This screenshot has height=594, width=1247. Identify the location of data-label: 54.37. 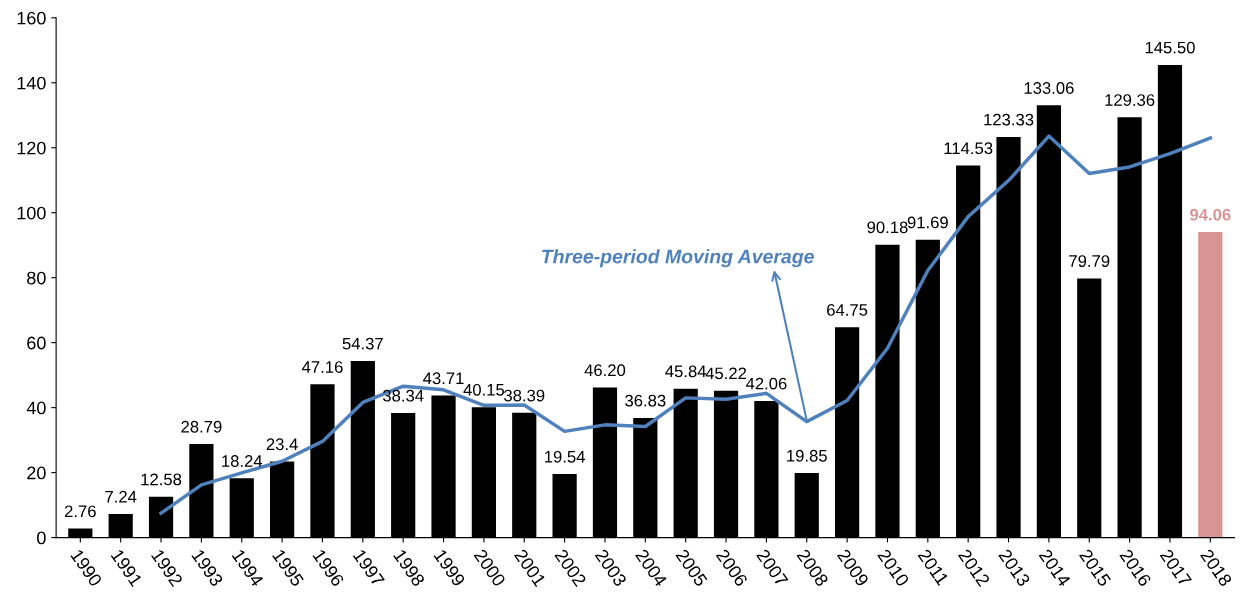
(362, 343).